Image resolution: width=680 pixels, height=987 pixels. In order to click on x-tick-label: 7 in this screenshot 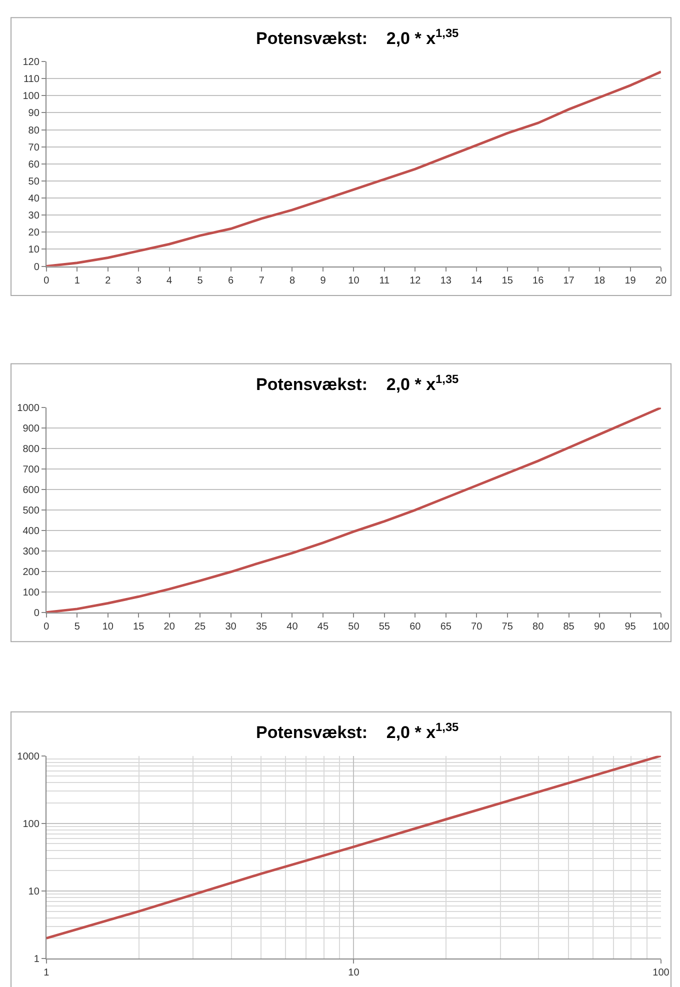, I will do `click(261, 280)`.